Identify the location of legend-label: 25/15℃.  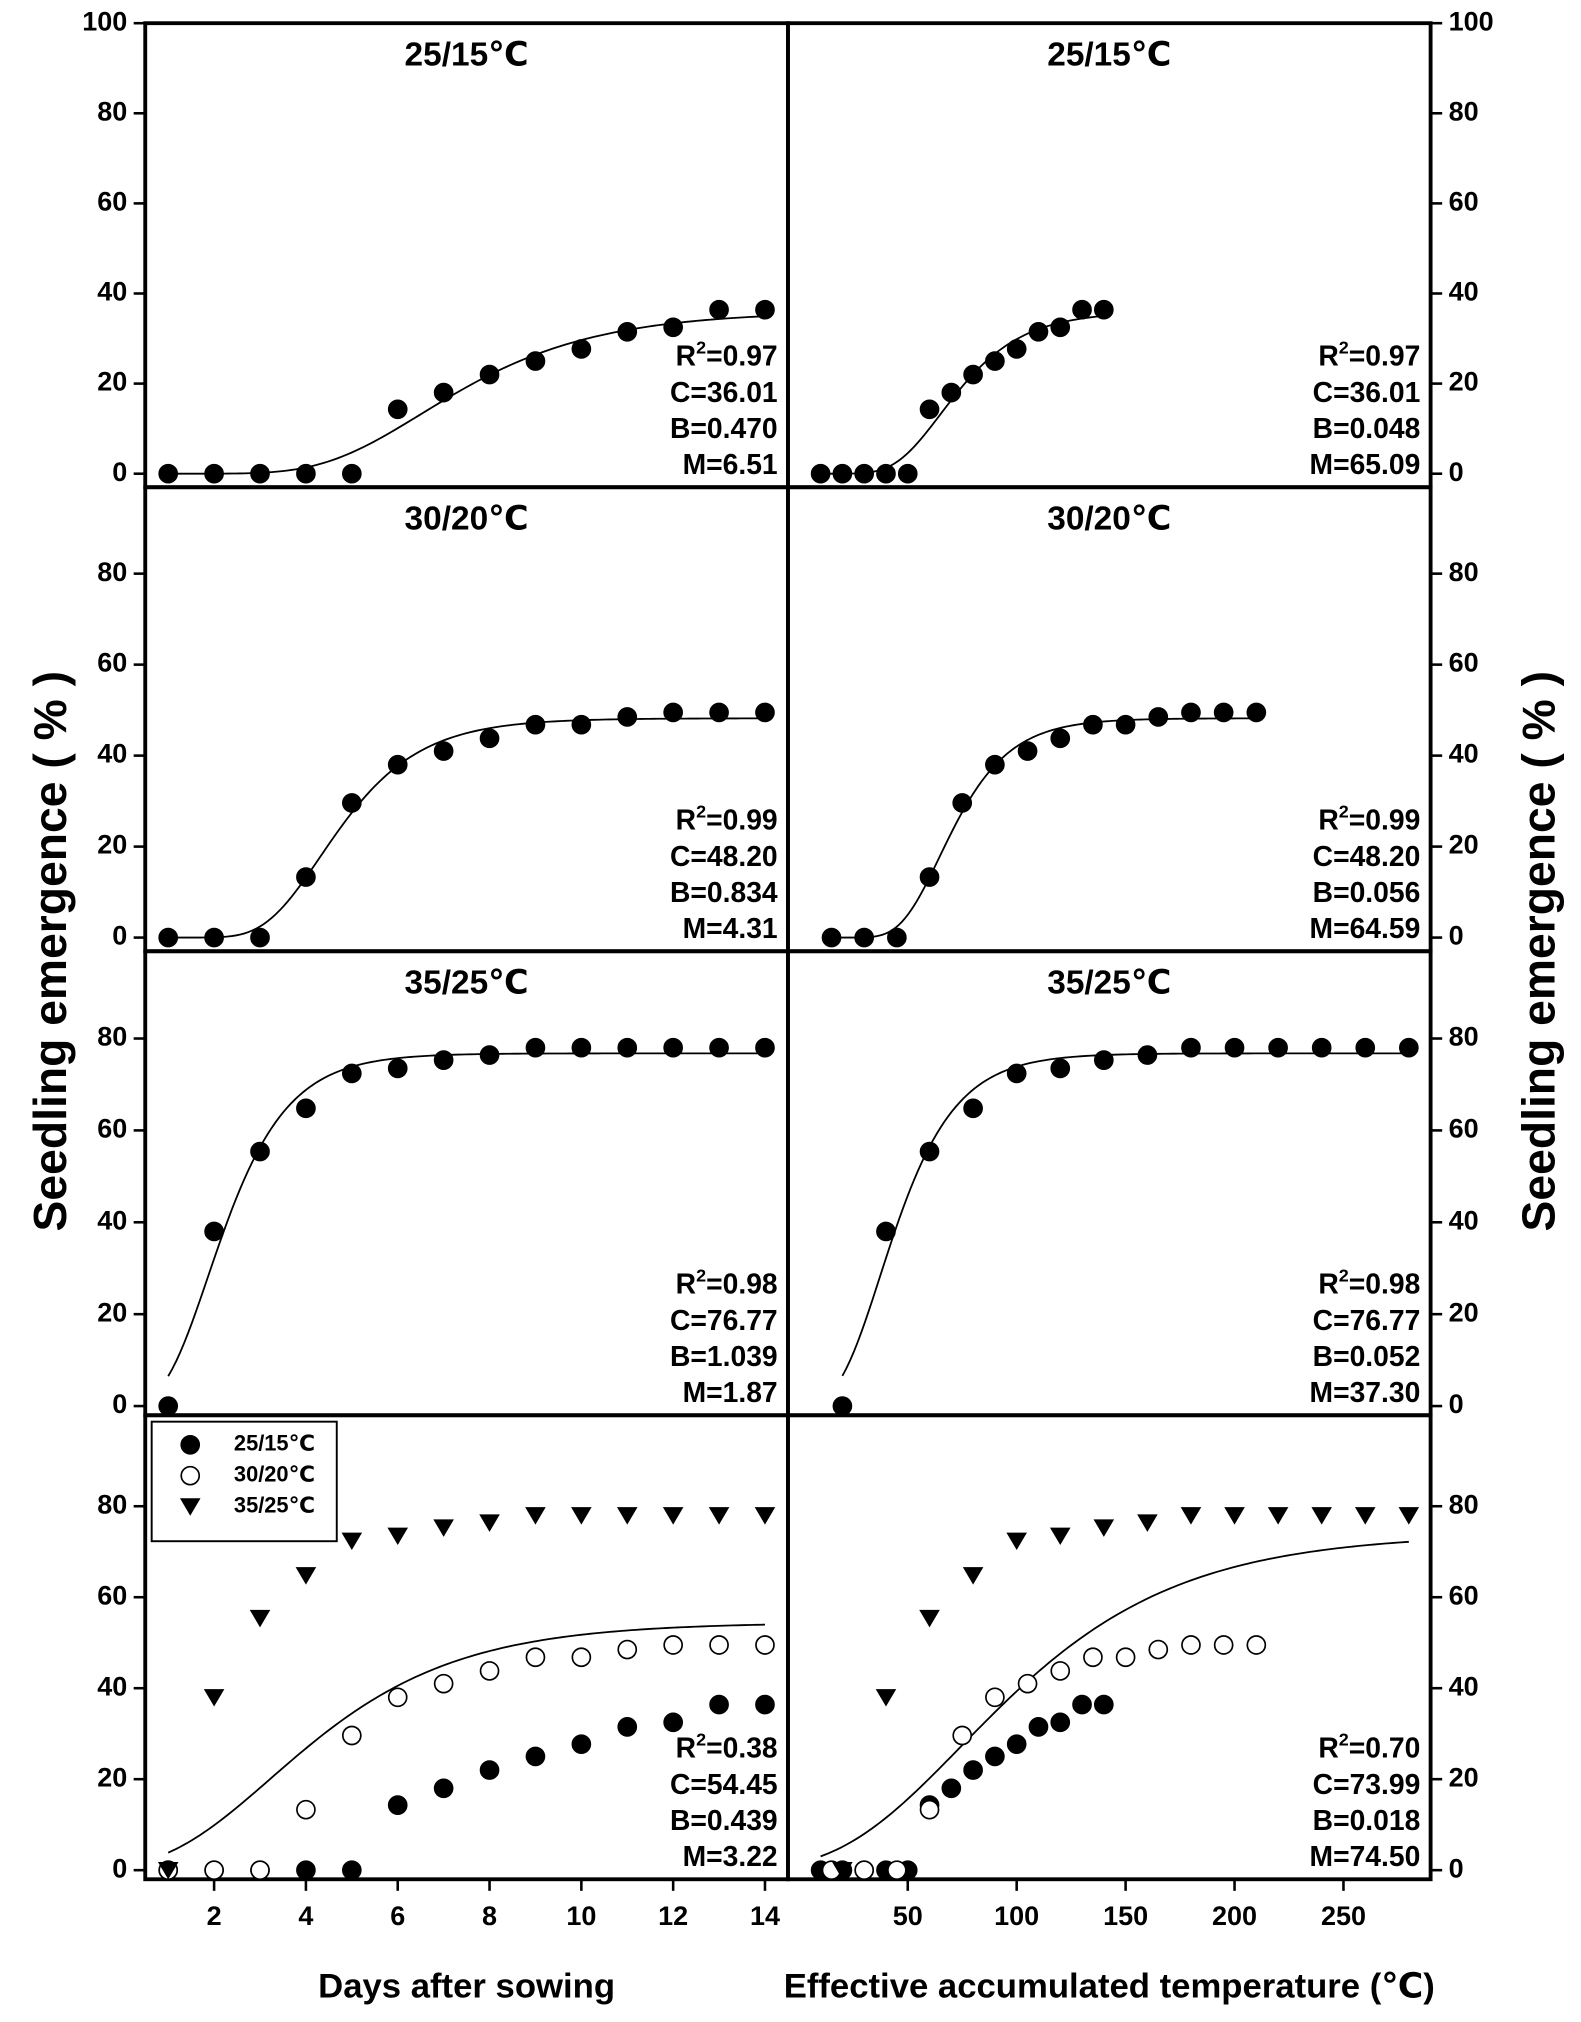
(274, 1443).